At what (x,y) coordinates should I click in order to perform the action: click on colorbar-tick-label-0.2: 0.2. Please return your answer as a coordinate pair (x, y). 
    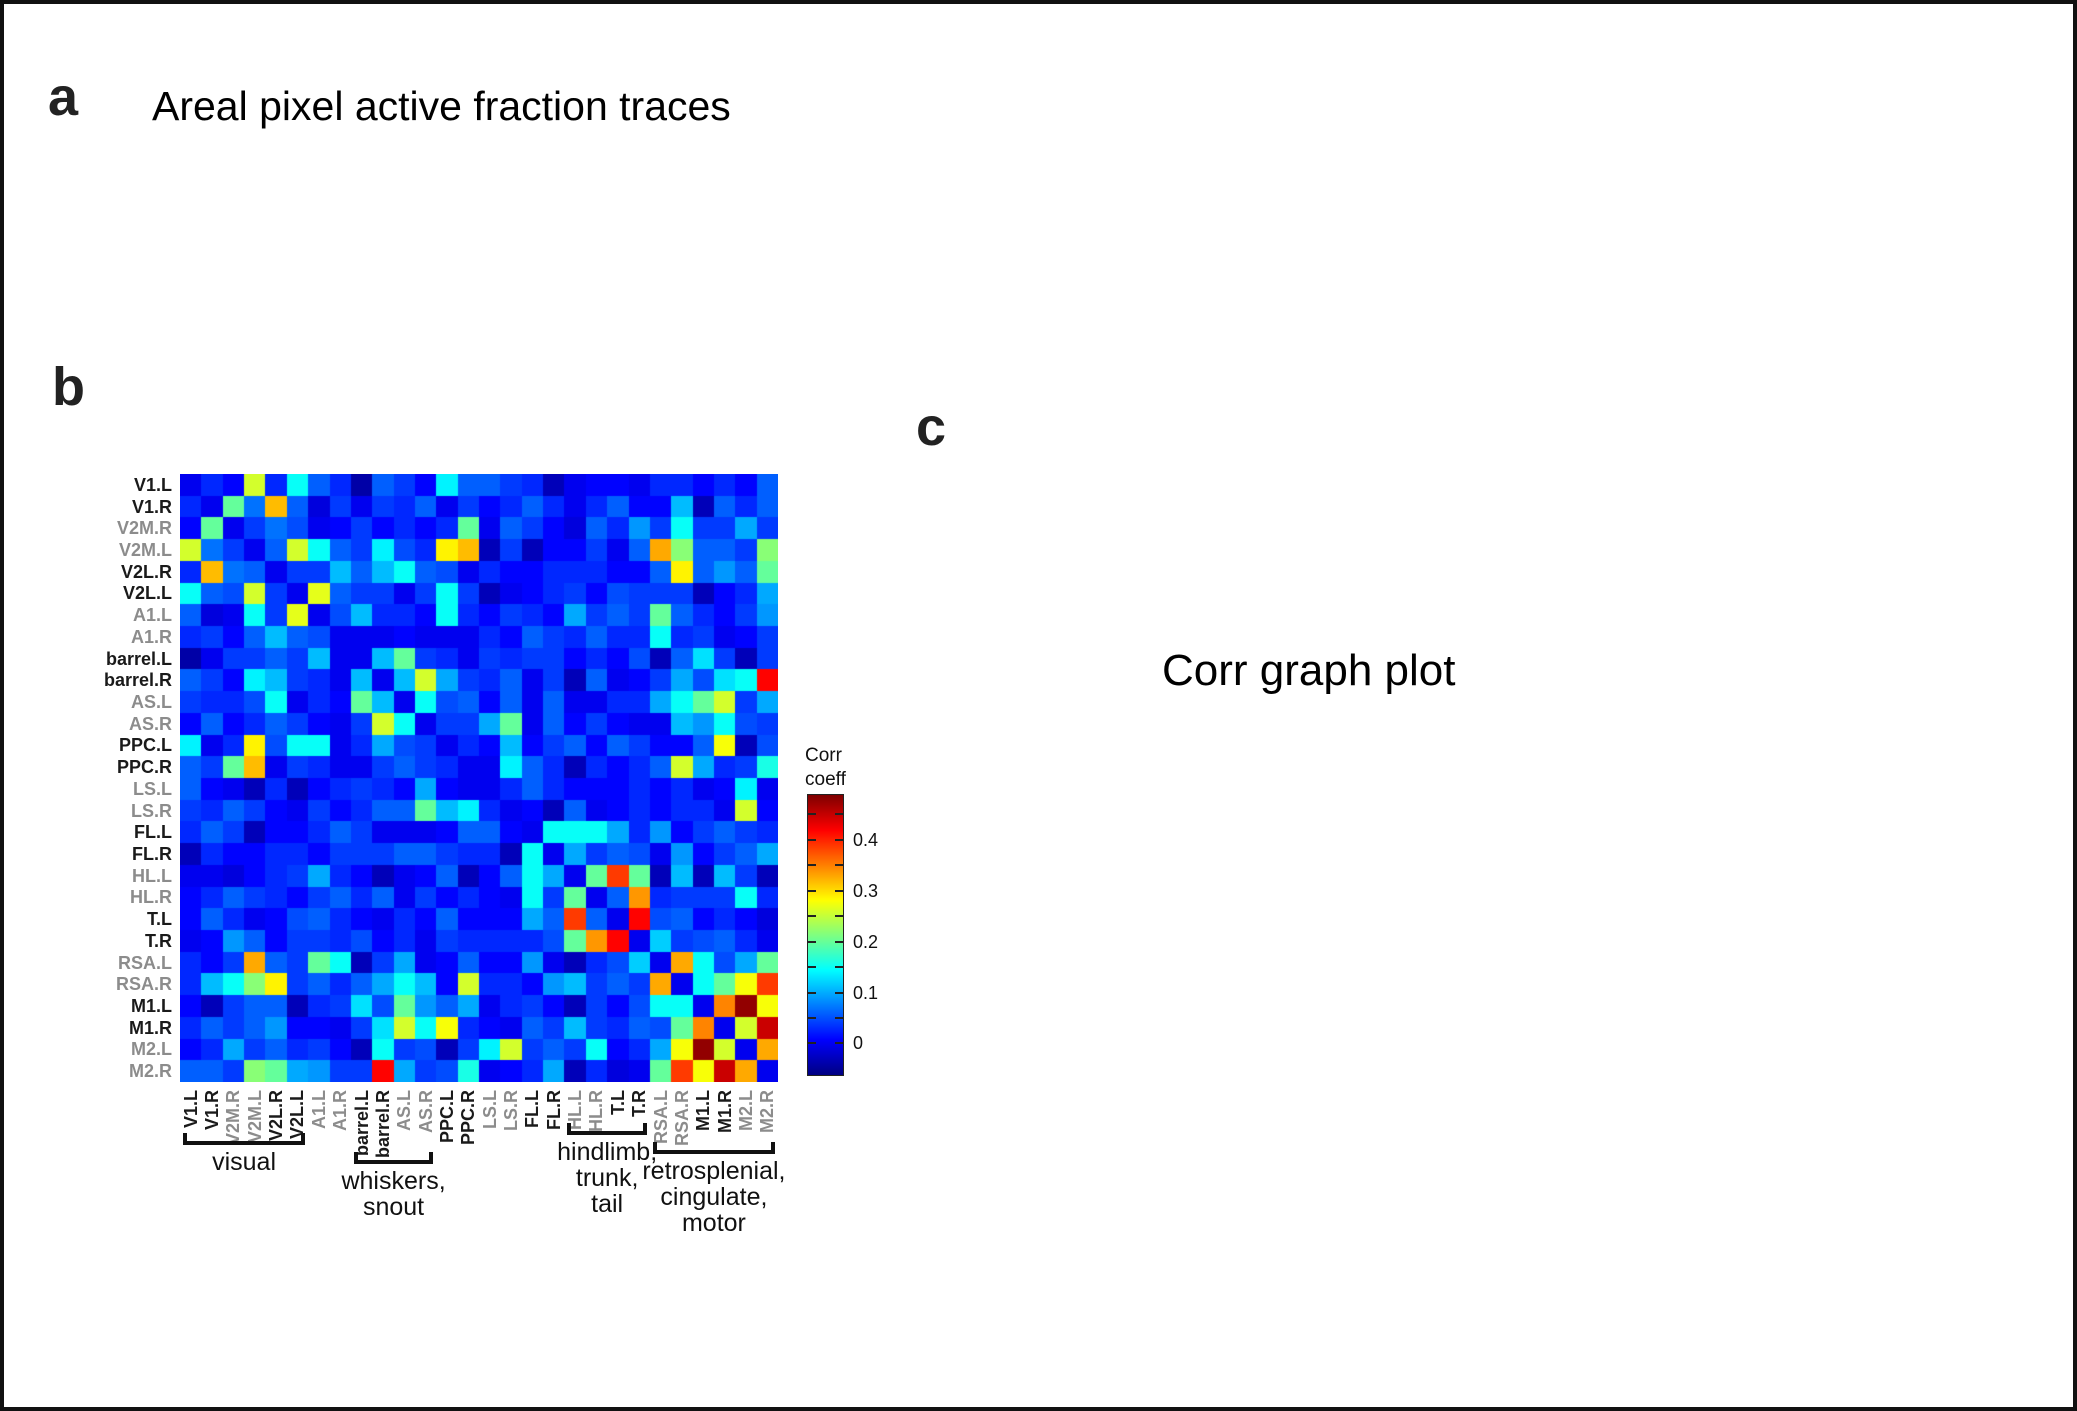
    Looking at the image, I should click on (866, 941).